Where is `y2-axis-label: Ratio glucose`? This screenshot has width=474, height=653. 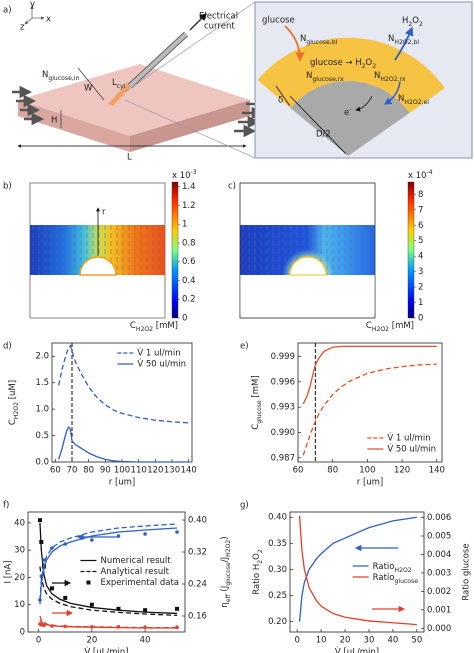
y2-axis-label: Ratio glucose is located at coordinates (467, 571).